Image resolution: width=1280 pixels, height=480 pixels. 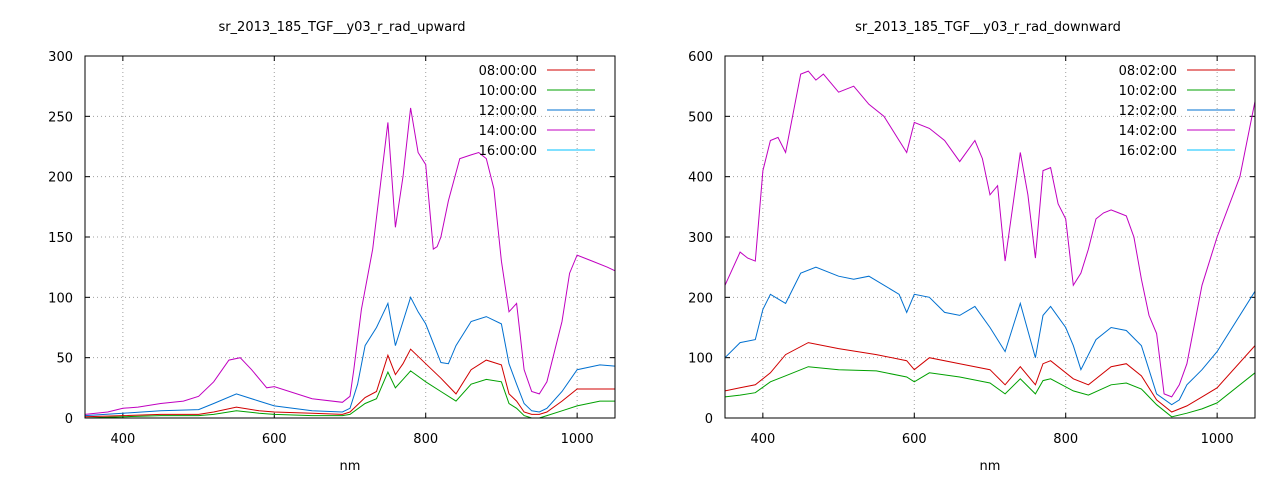 I want to click on series-line-12:00:00, so click(x=350, y=356).